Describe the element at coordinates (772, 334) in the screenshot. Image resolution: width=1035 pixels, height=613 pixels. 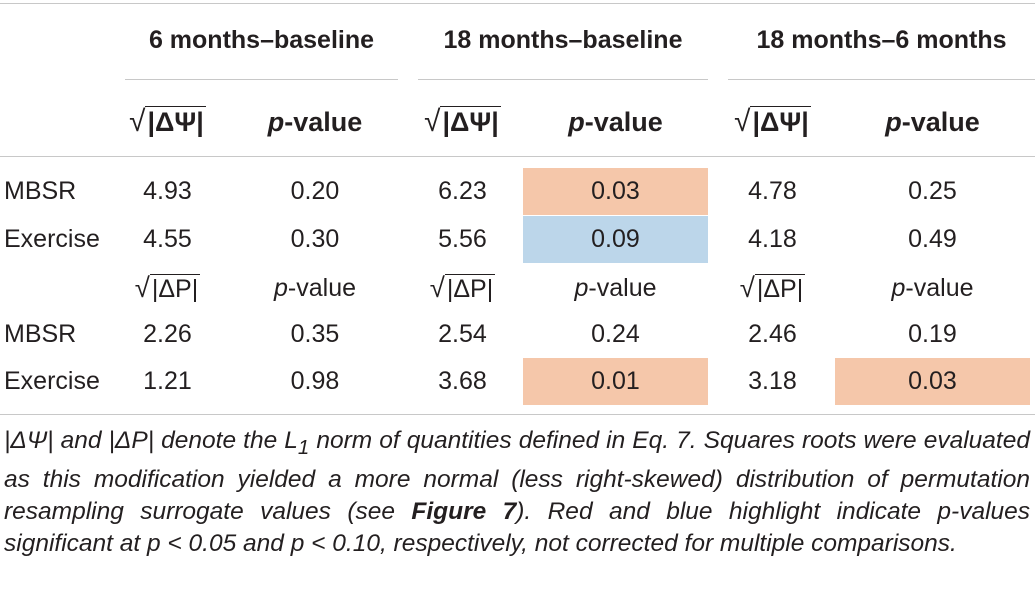
I see `table-cell: 2.46` at that location.